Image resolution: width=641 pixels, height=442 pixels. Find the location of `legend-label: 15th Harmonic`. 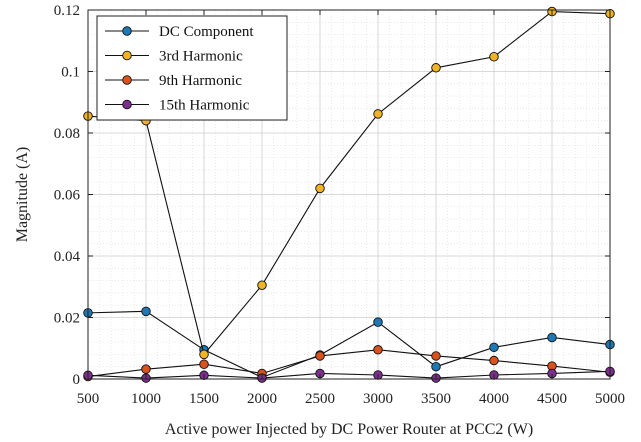

legend-label: 15th Harmonic is located at coordinates (204, 106).